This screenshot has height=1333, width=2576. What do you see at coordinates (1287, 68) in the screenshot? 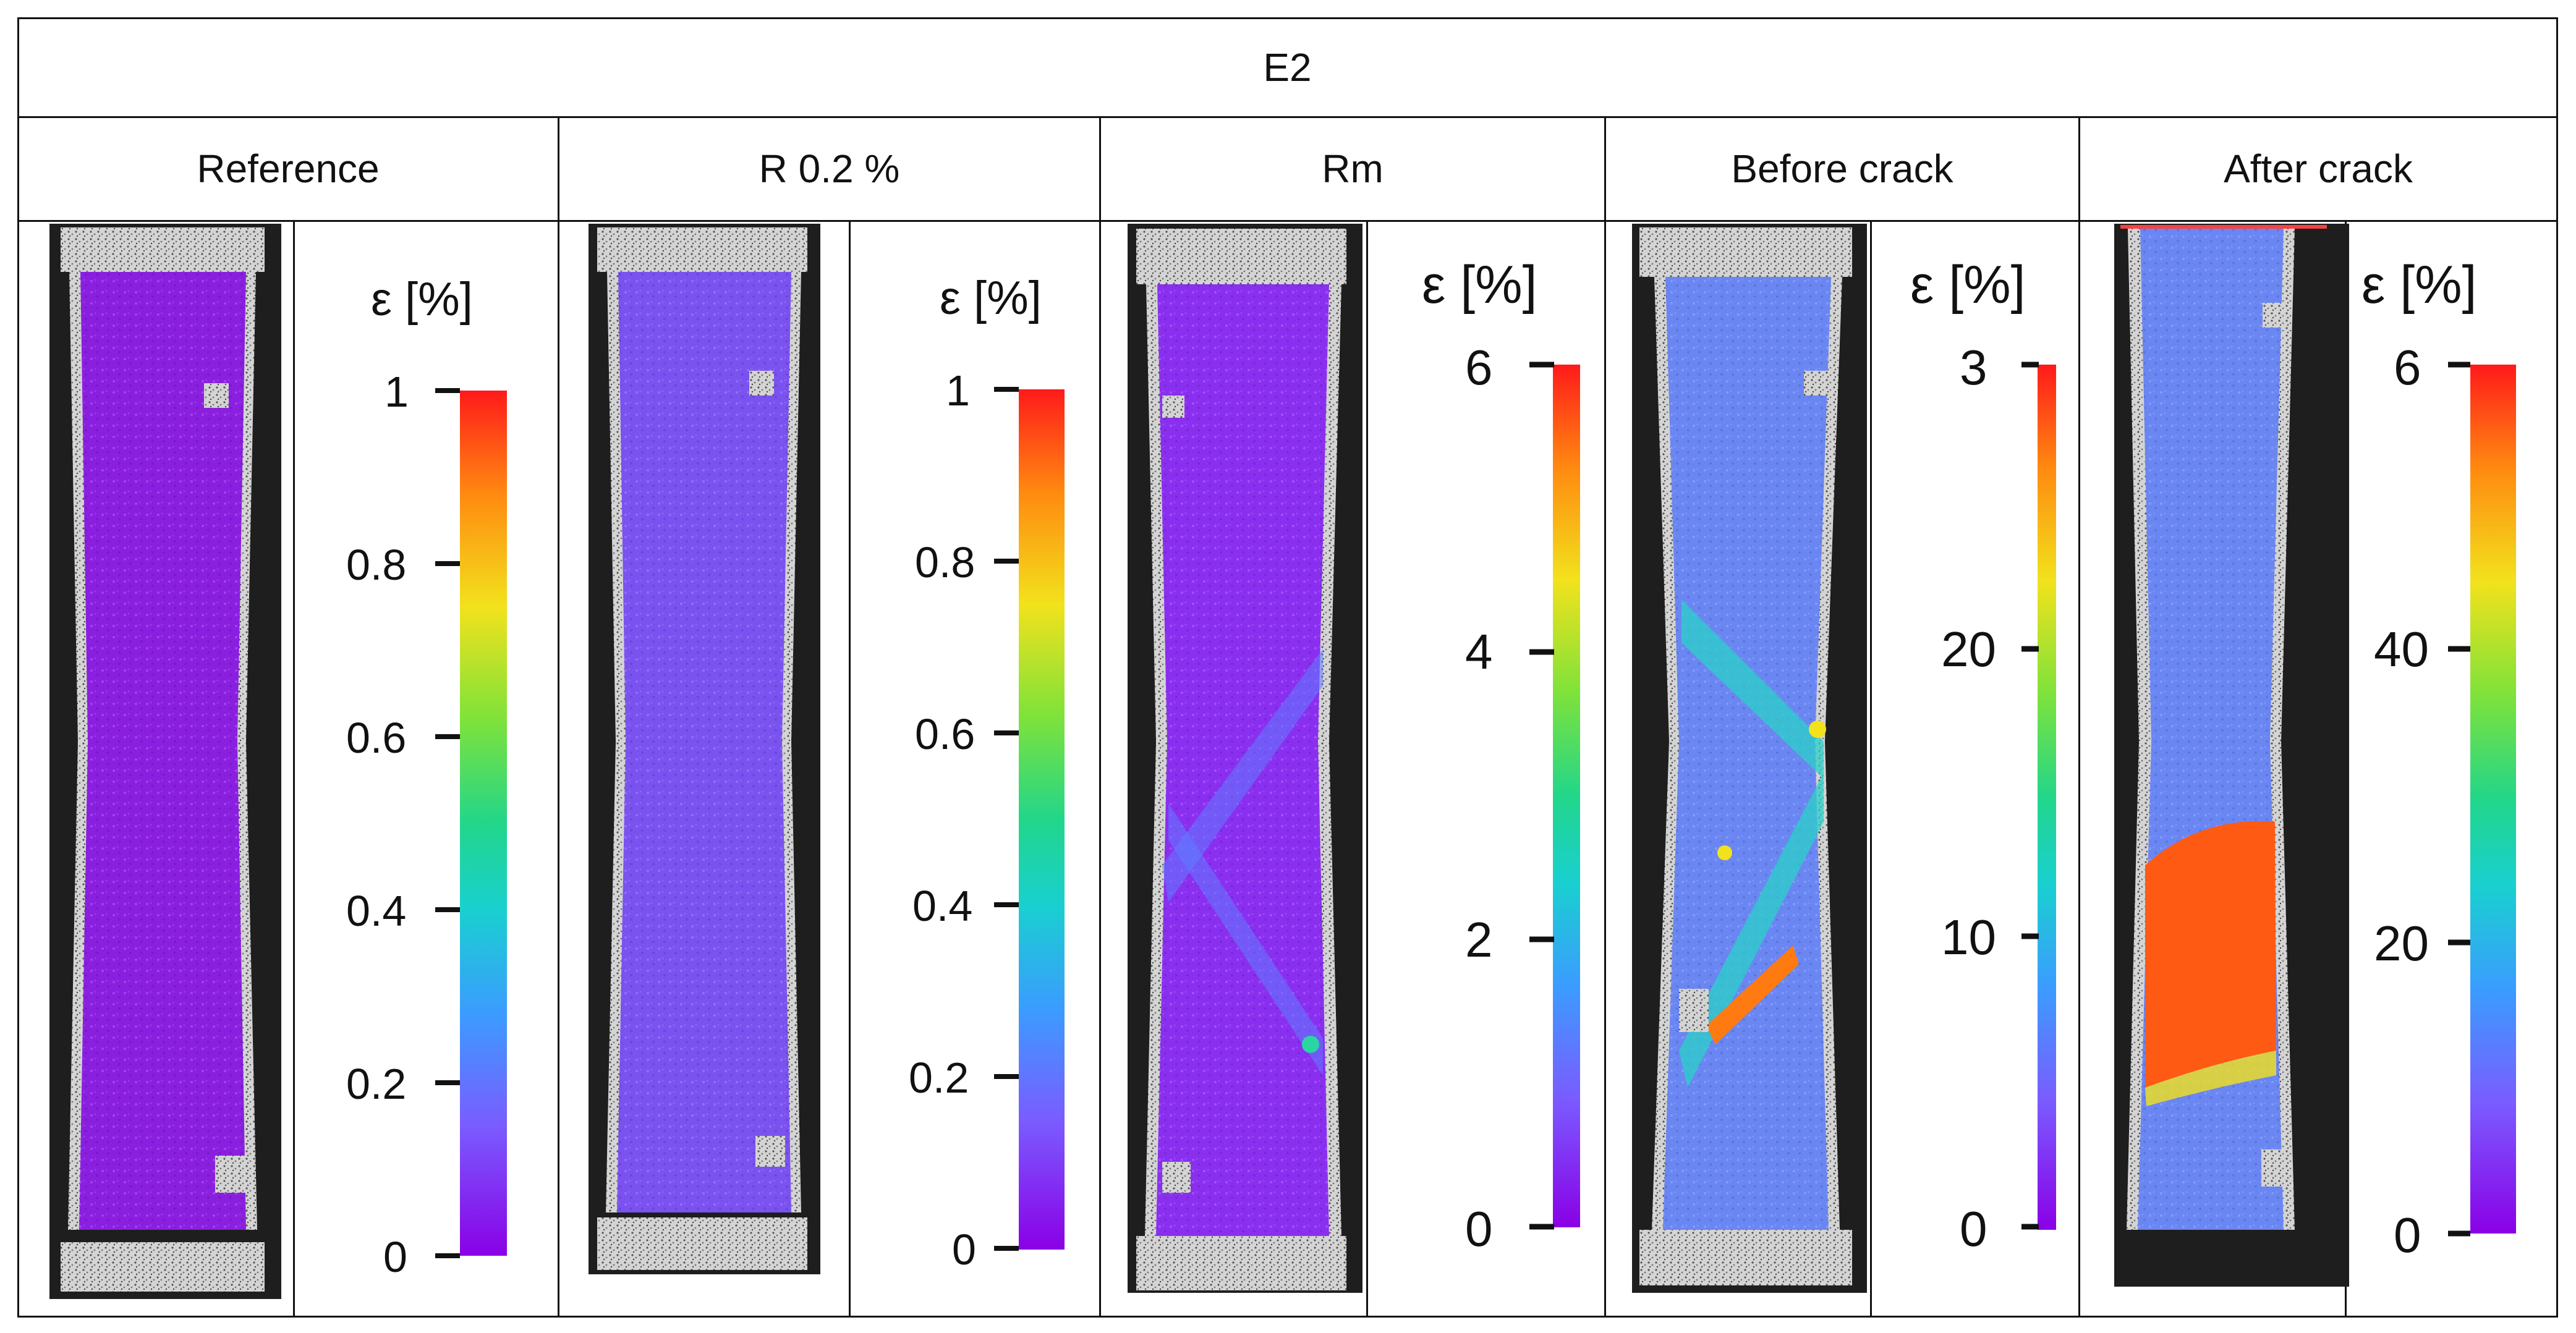
I see `table-title: E2` at bounding box center [1287, 68].